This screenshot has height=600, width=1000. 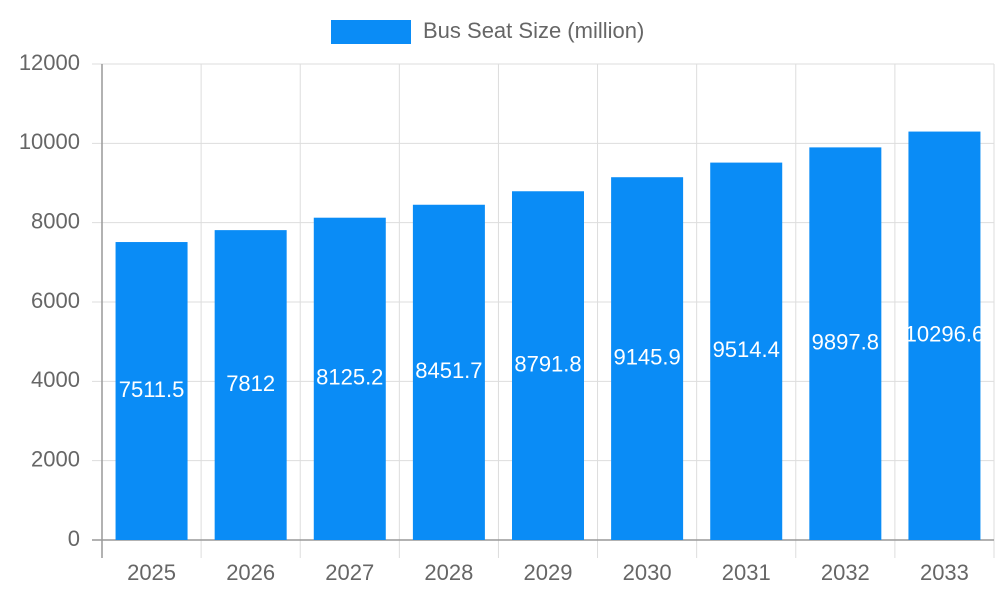 I want to click on data-label: 8125.2, so click(x=349, y=377).